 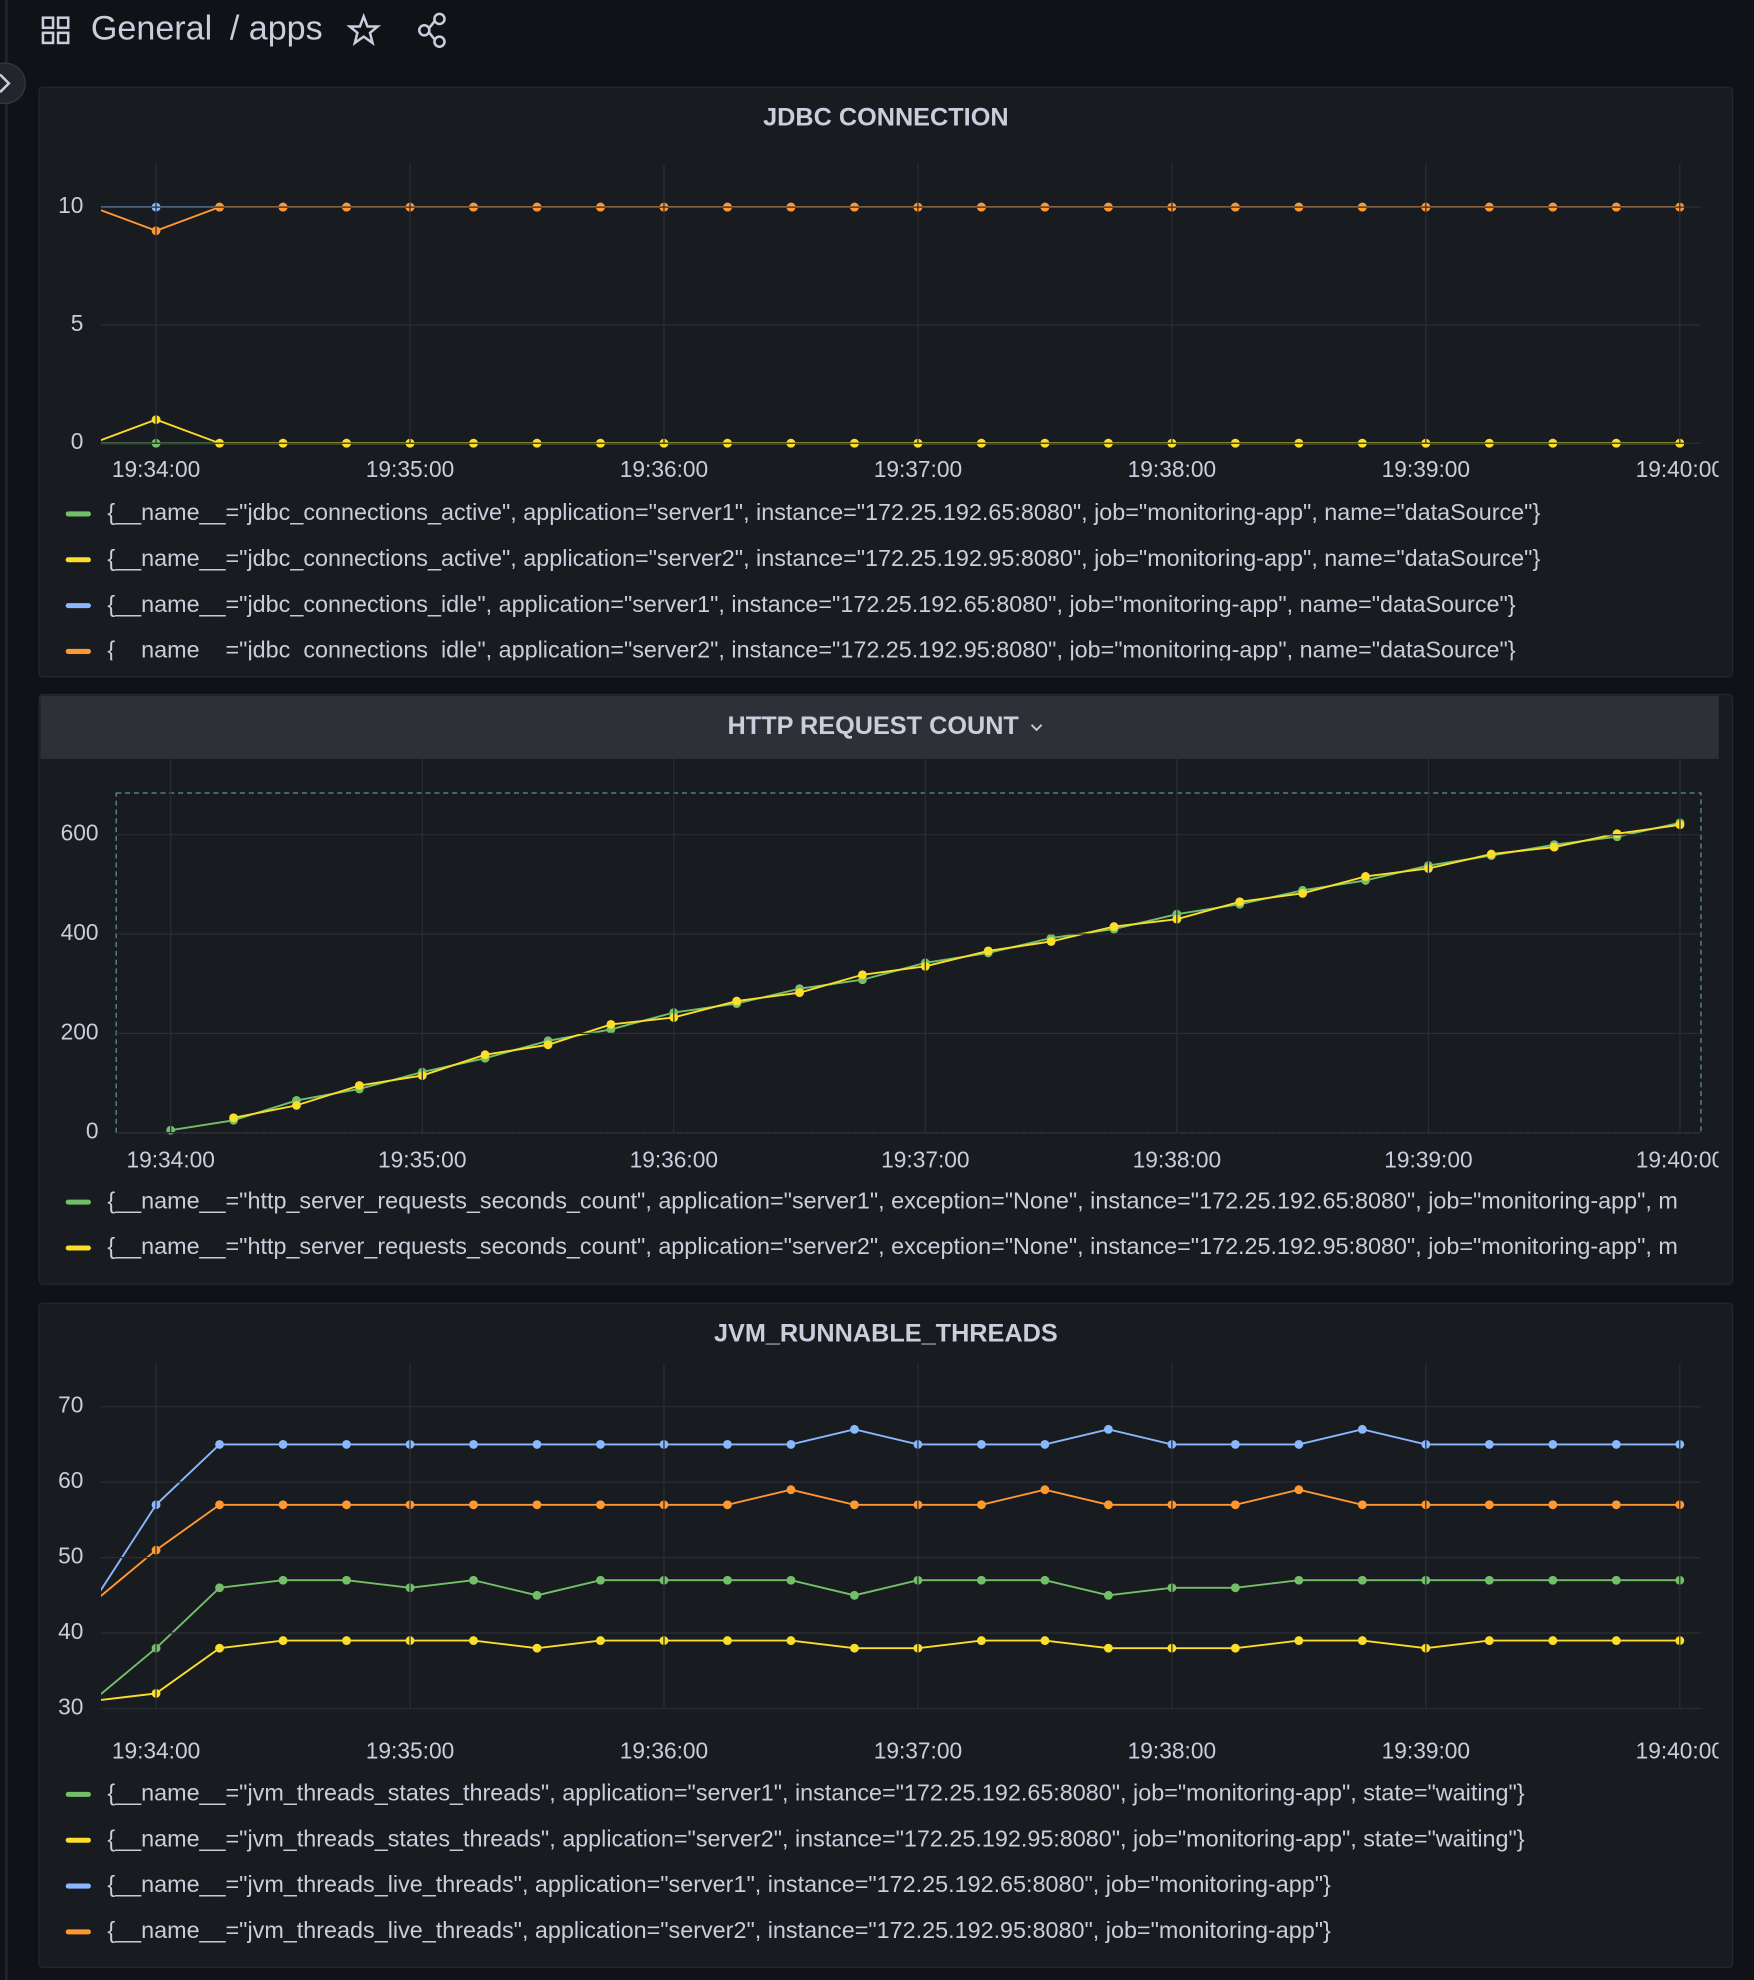 I want to click on y-tick-label: 0, so click(x=77, y=441).